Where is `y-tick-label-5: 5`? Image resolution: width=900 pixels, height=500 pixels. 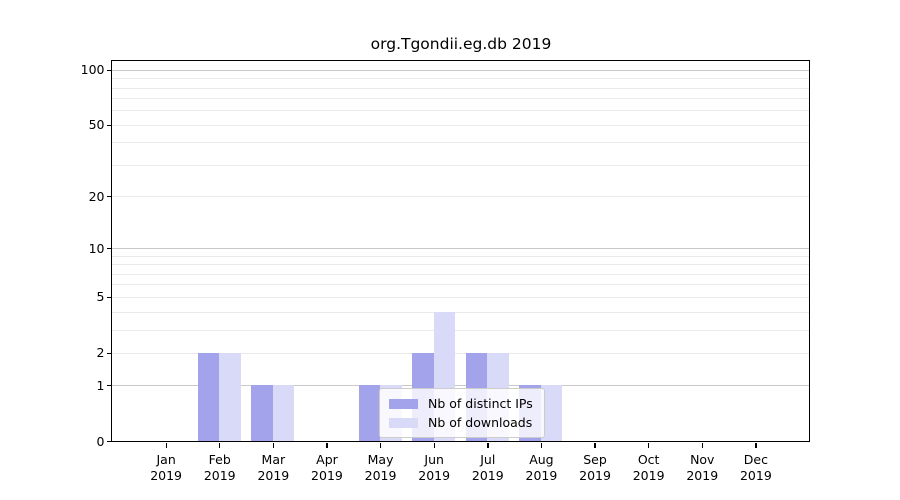 y-tick-label-5: 5 is located at coordinates (100, 297).